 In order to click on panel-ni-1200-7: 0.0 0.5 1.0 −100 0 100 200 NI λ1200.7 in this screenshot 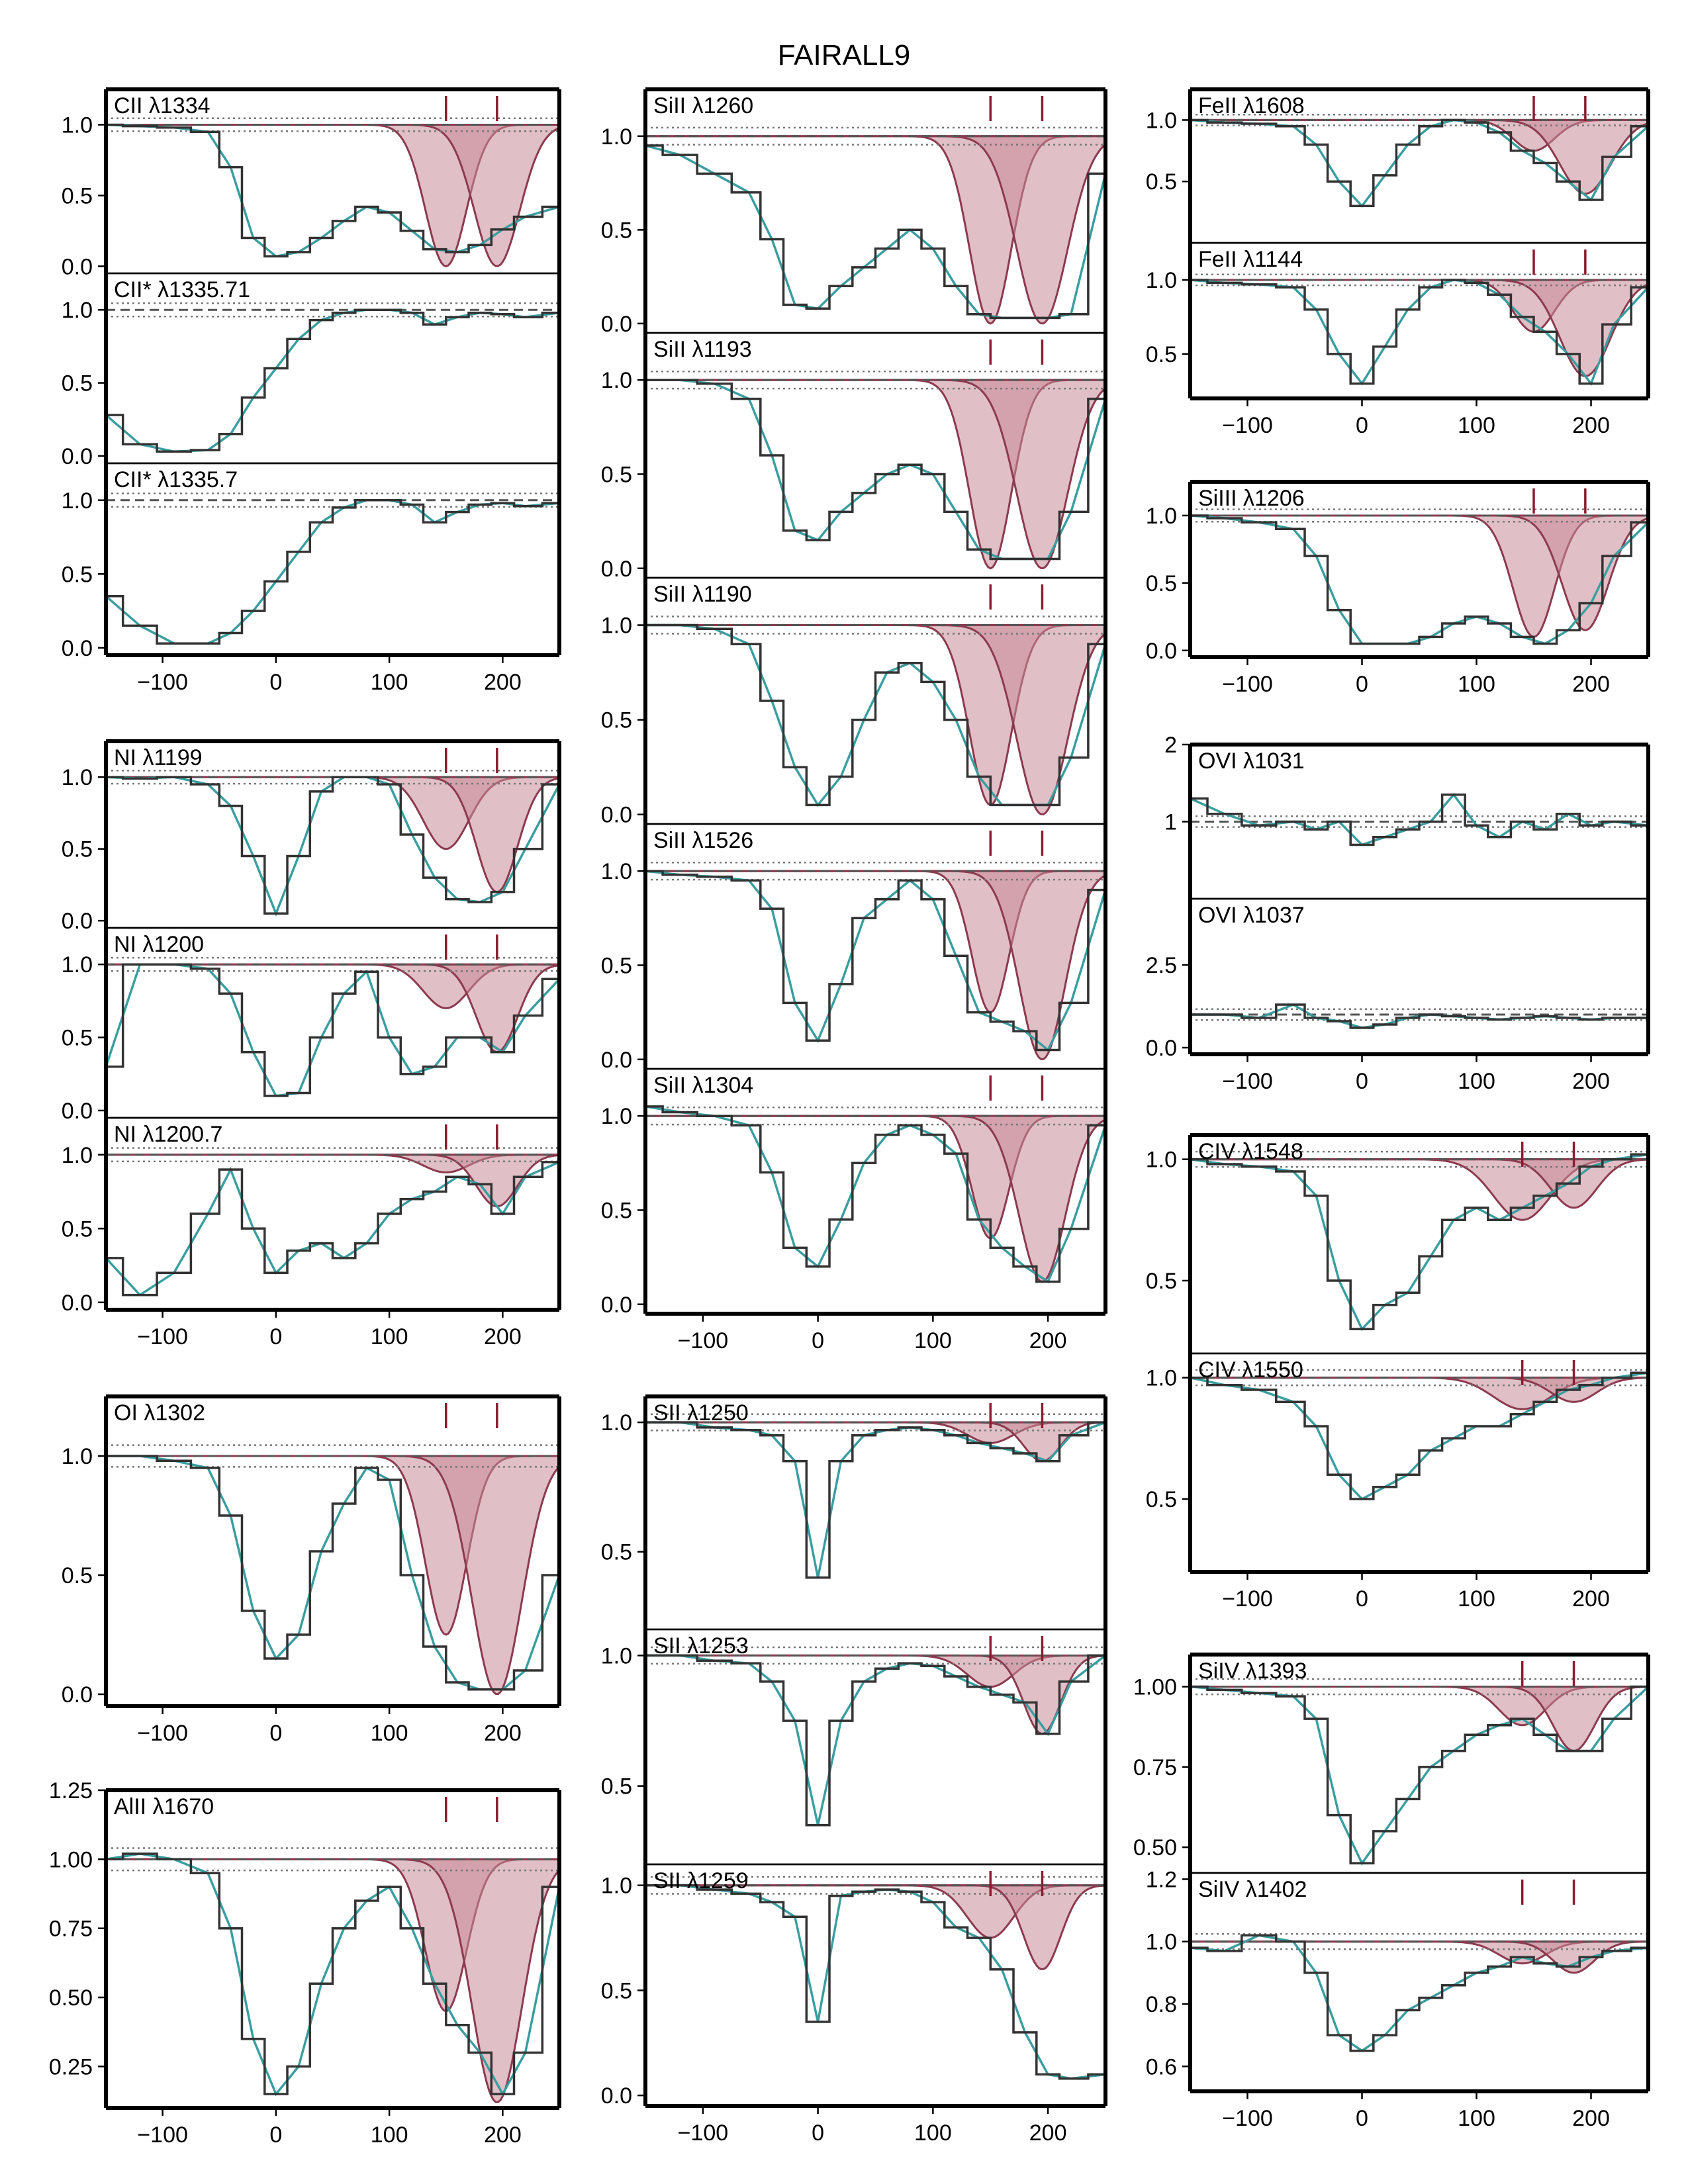, I will do `click(311, 1232)`.